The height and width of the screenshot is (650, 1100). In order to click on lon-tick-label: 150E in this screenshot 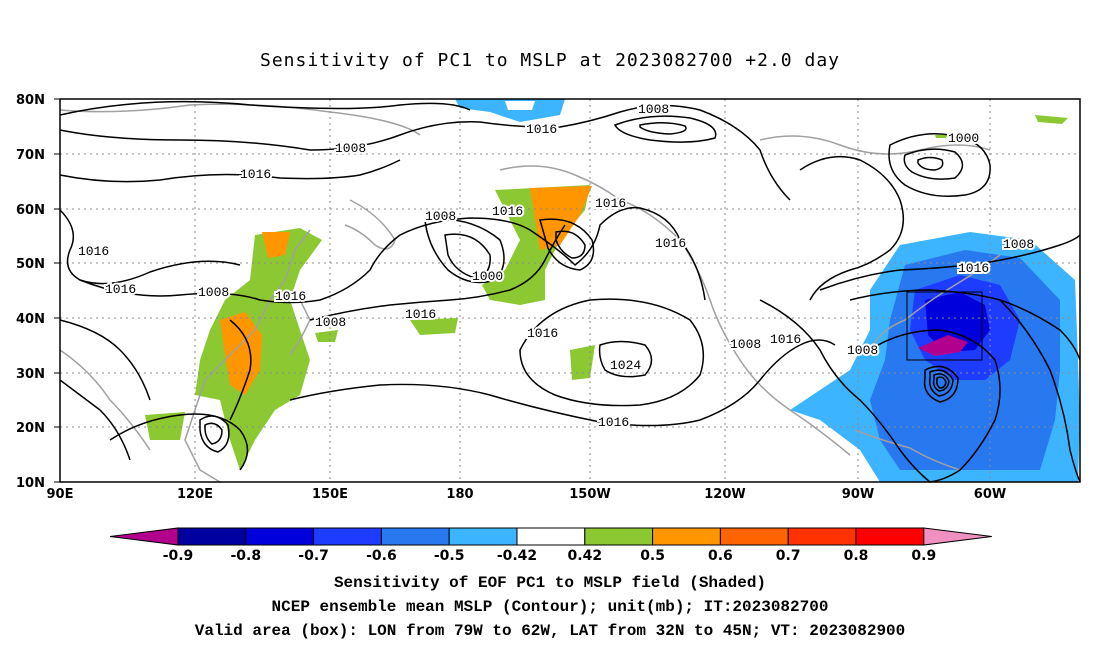, I will do `click(330, 494)`.